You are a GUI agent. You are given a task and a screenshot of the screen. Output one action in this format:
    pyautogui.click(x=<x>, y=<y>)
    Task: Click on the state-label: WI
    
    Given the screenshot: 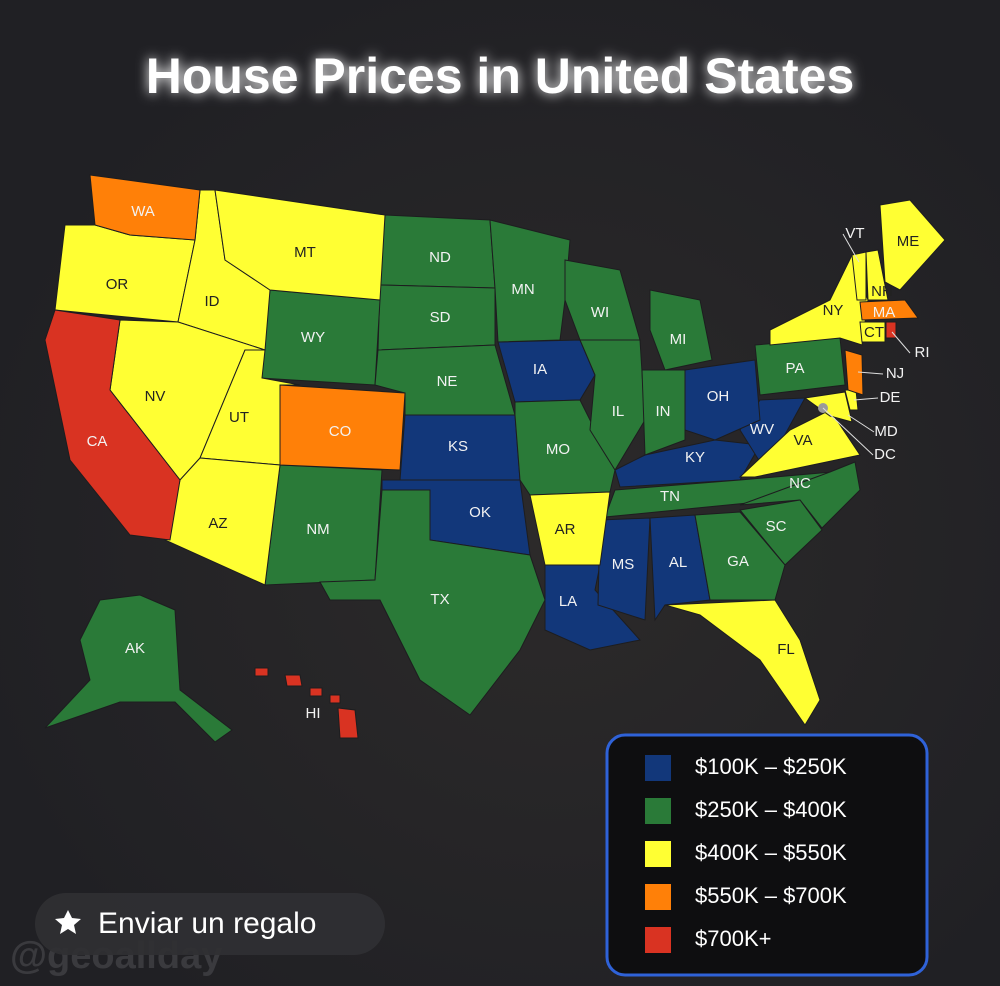 What is the action you would take?
    pyautogui.click(x=600, y=312)
    